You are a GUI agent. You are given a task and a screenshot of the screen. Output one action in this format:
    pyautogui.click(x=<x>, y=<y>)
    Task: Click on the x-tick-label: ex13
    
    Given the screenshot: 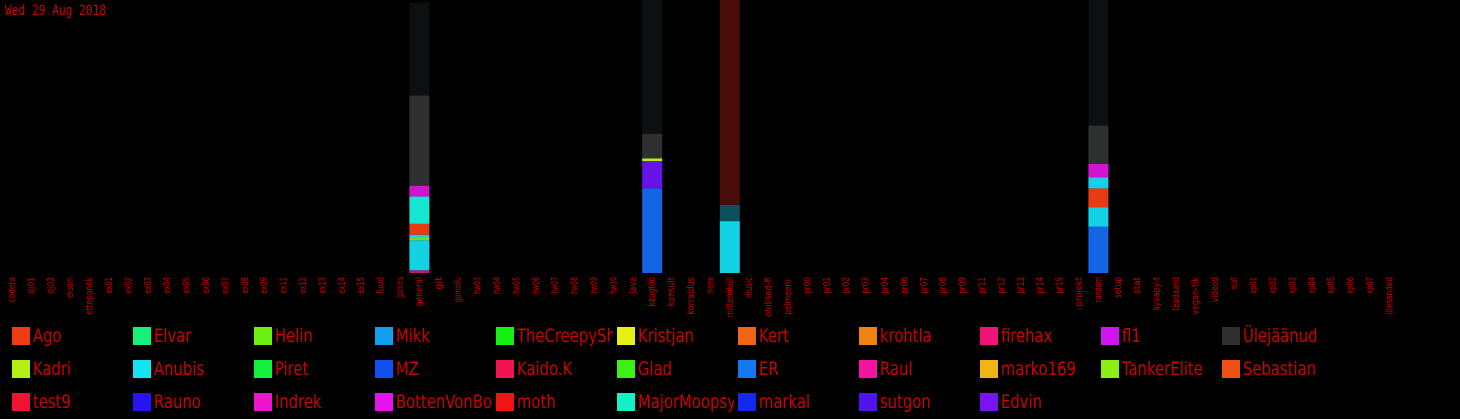 What is the action you would take?
    pyautogui.click(x=322, y=285)
    